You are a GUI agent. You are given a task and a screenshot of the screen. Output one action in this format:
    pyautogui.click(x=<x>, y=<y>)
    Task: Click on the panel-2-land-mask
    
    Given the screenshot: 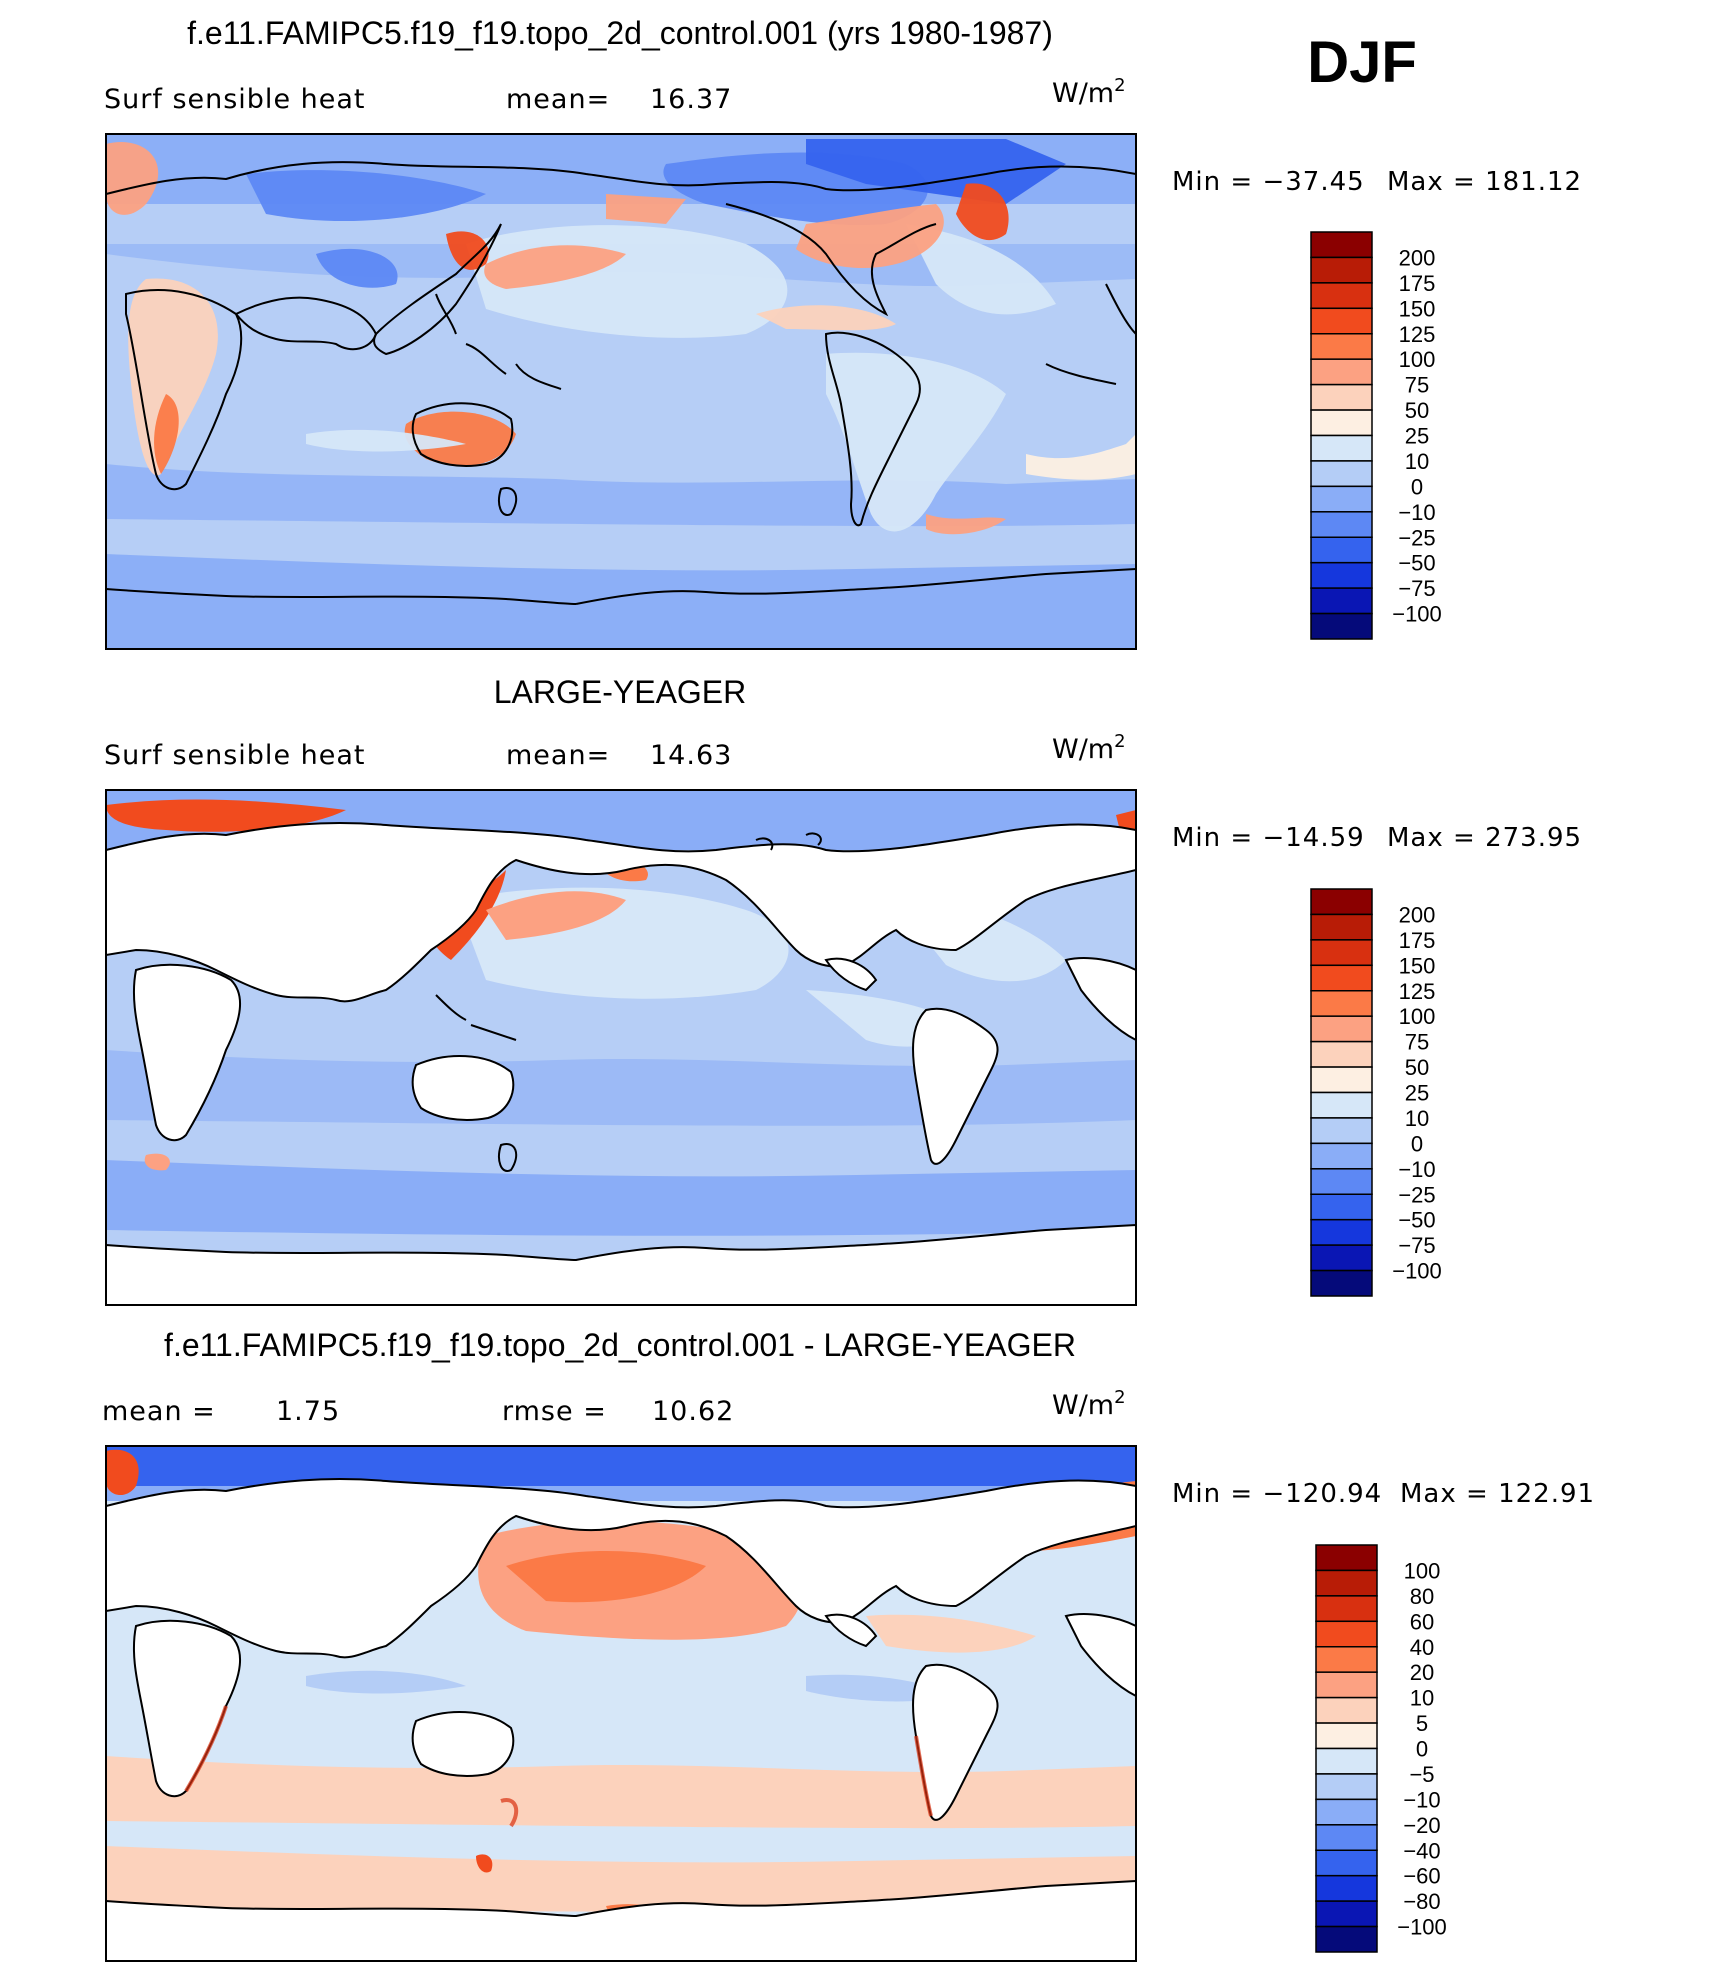 What is the action you would take?
    pyautogui.click(x=621, y=1063)
    